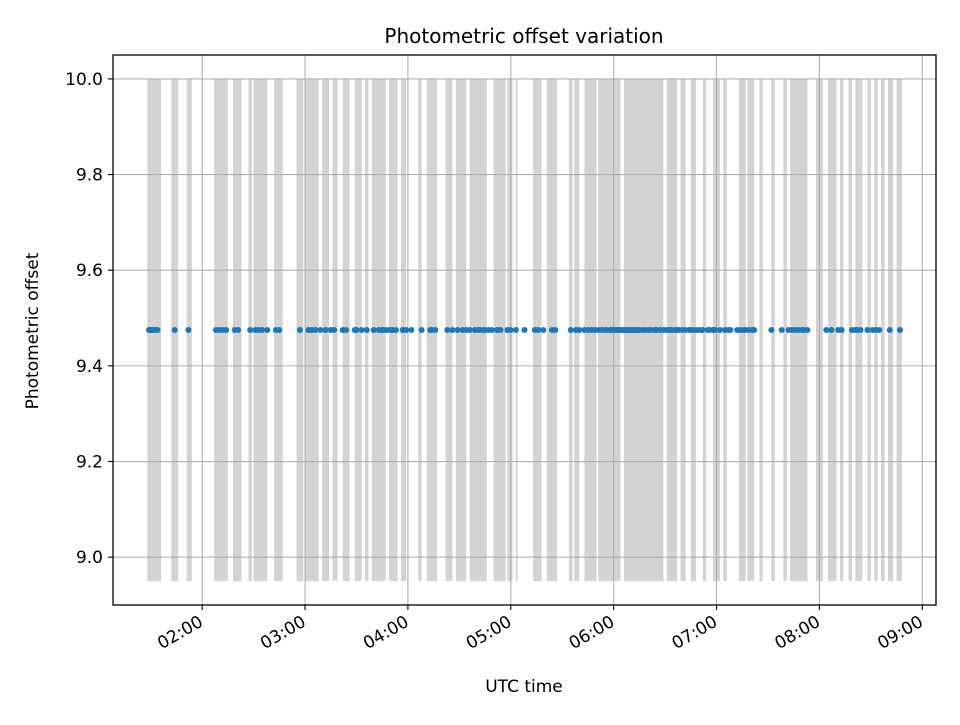  I want to click on x-axis-label: UTC time, so click(524, 687).